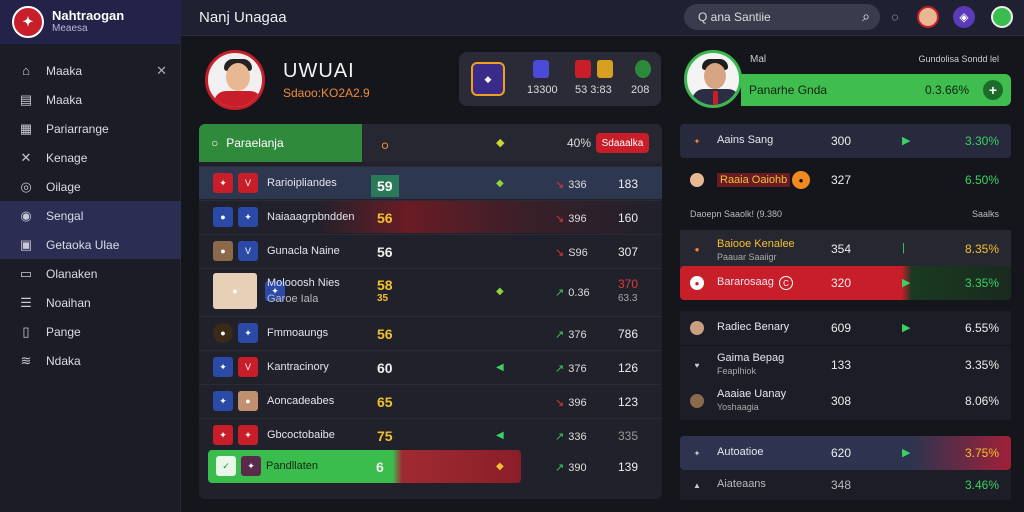 This screenshot has width=1024, height=512. Describe the element at coordinates (841, 249) in the screenshot. I see `item-score: 354` at that location.